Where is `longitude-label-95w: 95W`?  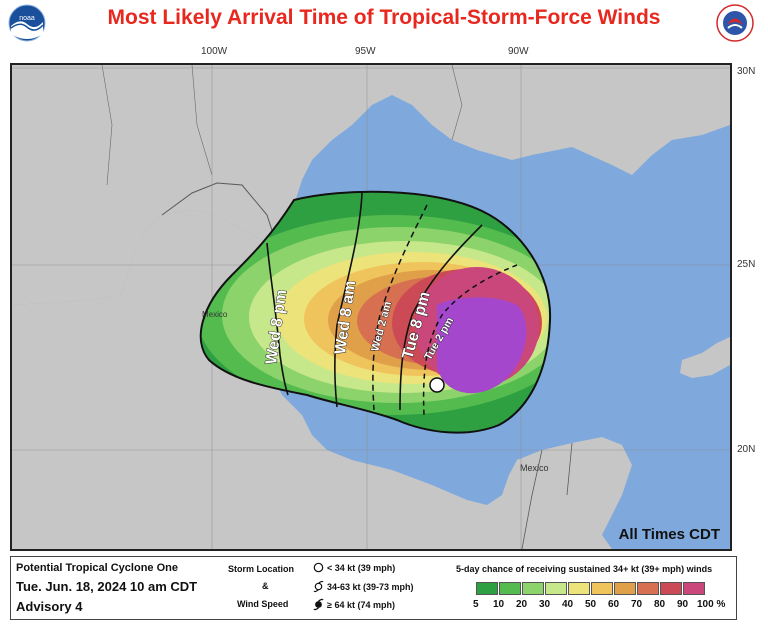
longitude-label-95w: 95W is located at coordinates (365, 51).